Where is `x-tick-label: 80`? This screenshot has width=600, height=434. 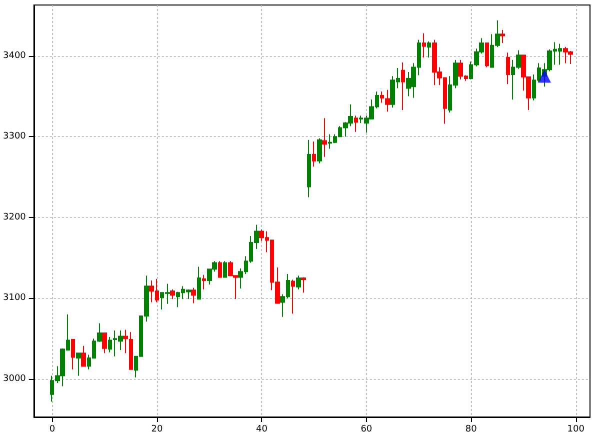
x-tick-label: 80 is located at coordinates (471, 429).